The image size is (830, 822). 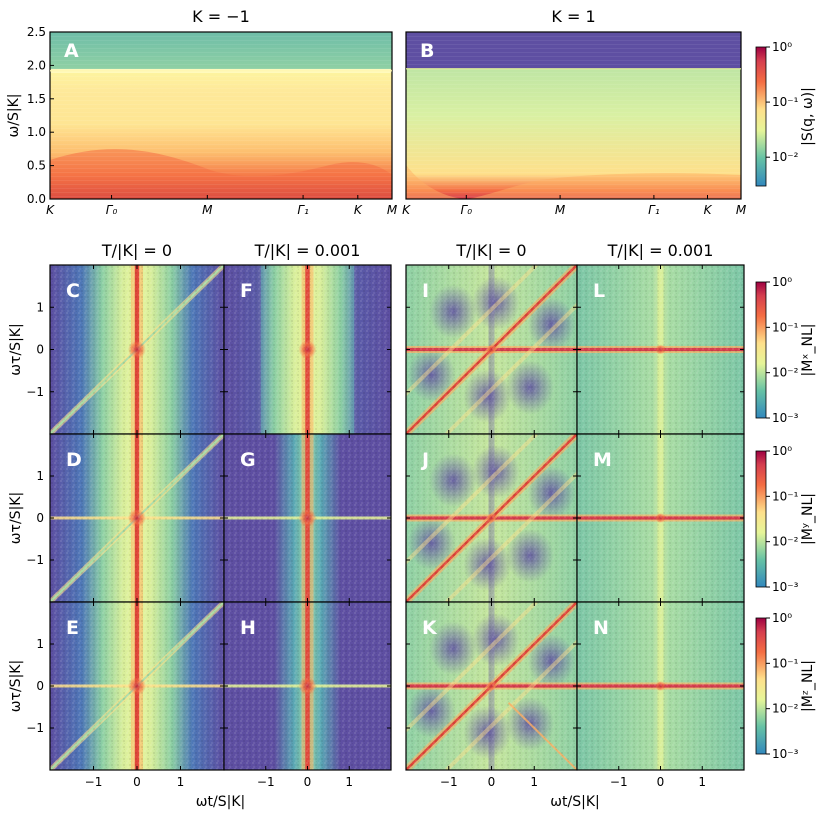 I want to click on panel-label-b: B, so click(x=427, y=51).